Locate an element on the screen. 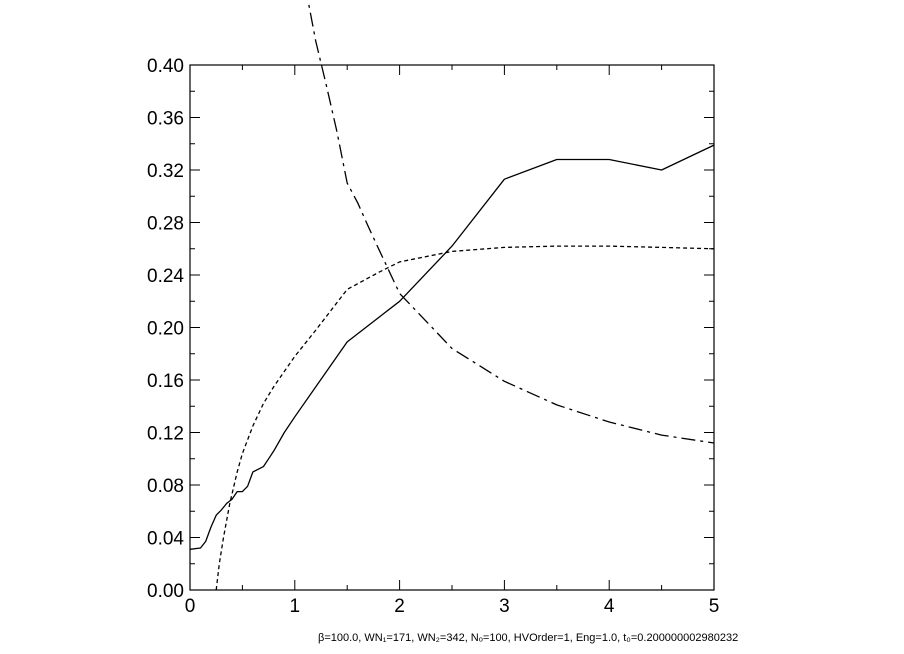  y-tick-label: 0.00 is located at coordinates (165, 591).